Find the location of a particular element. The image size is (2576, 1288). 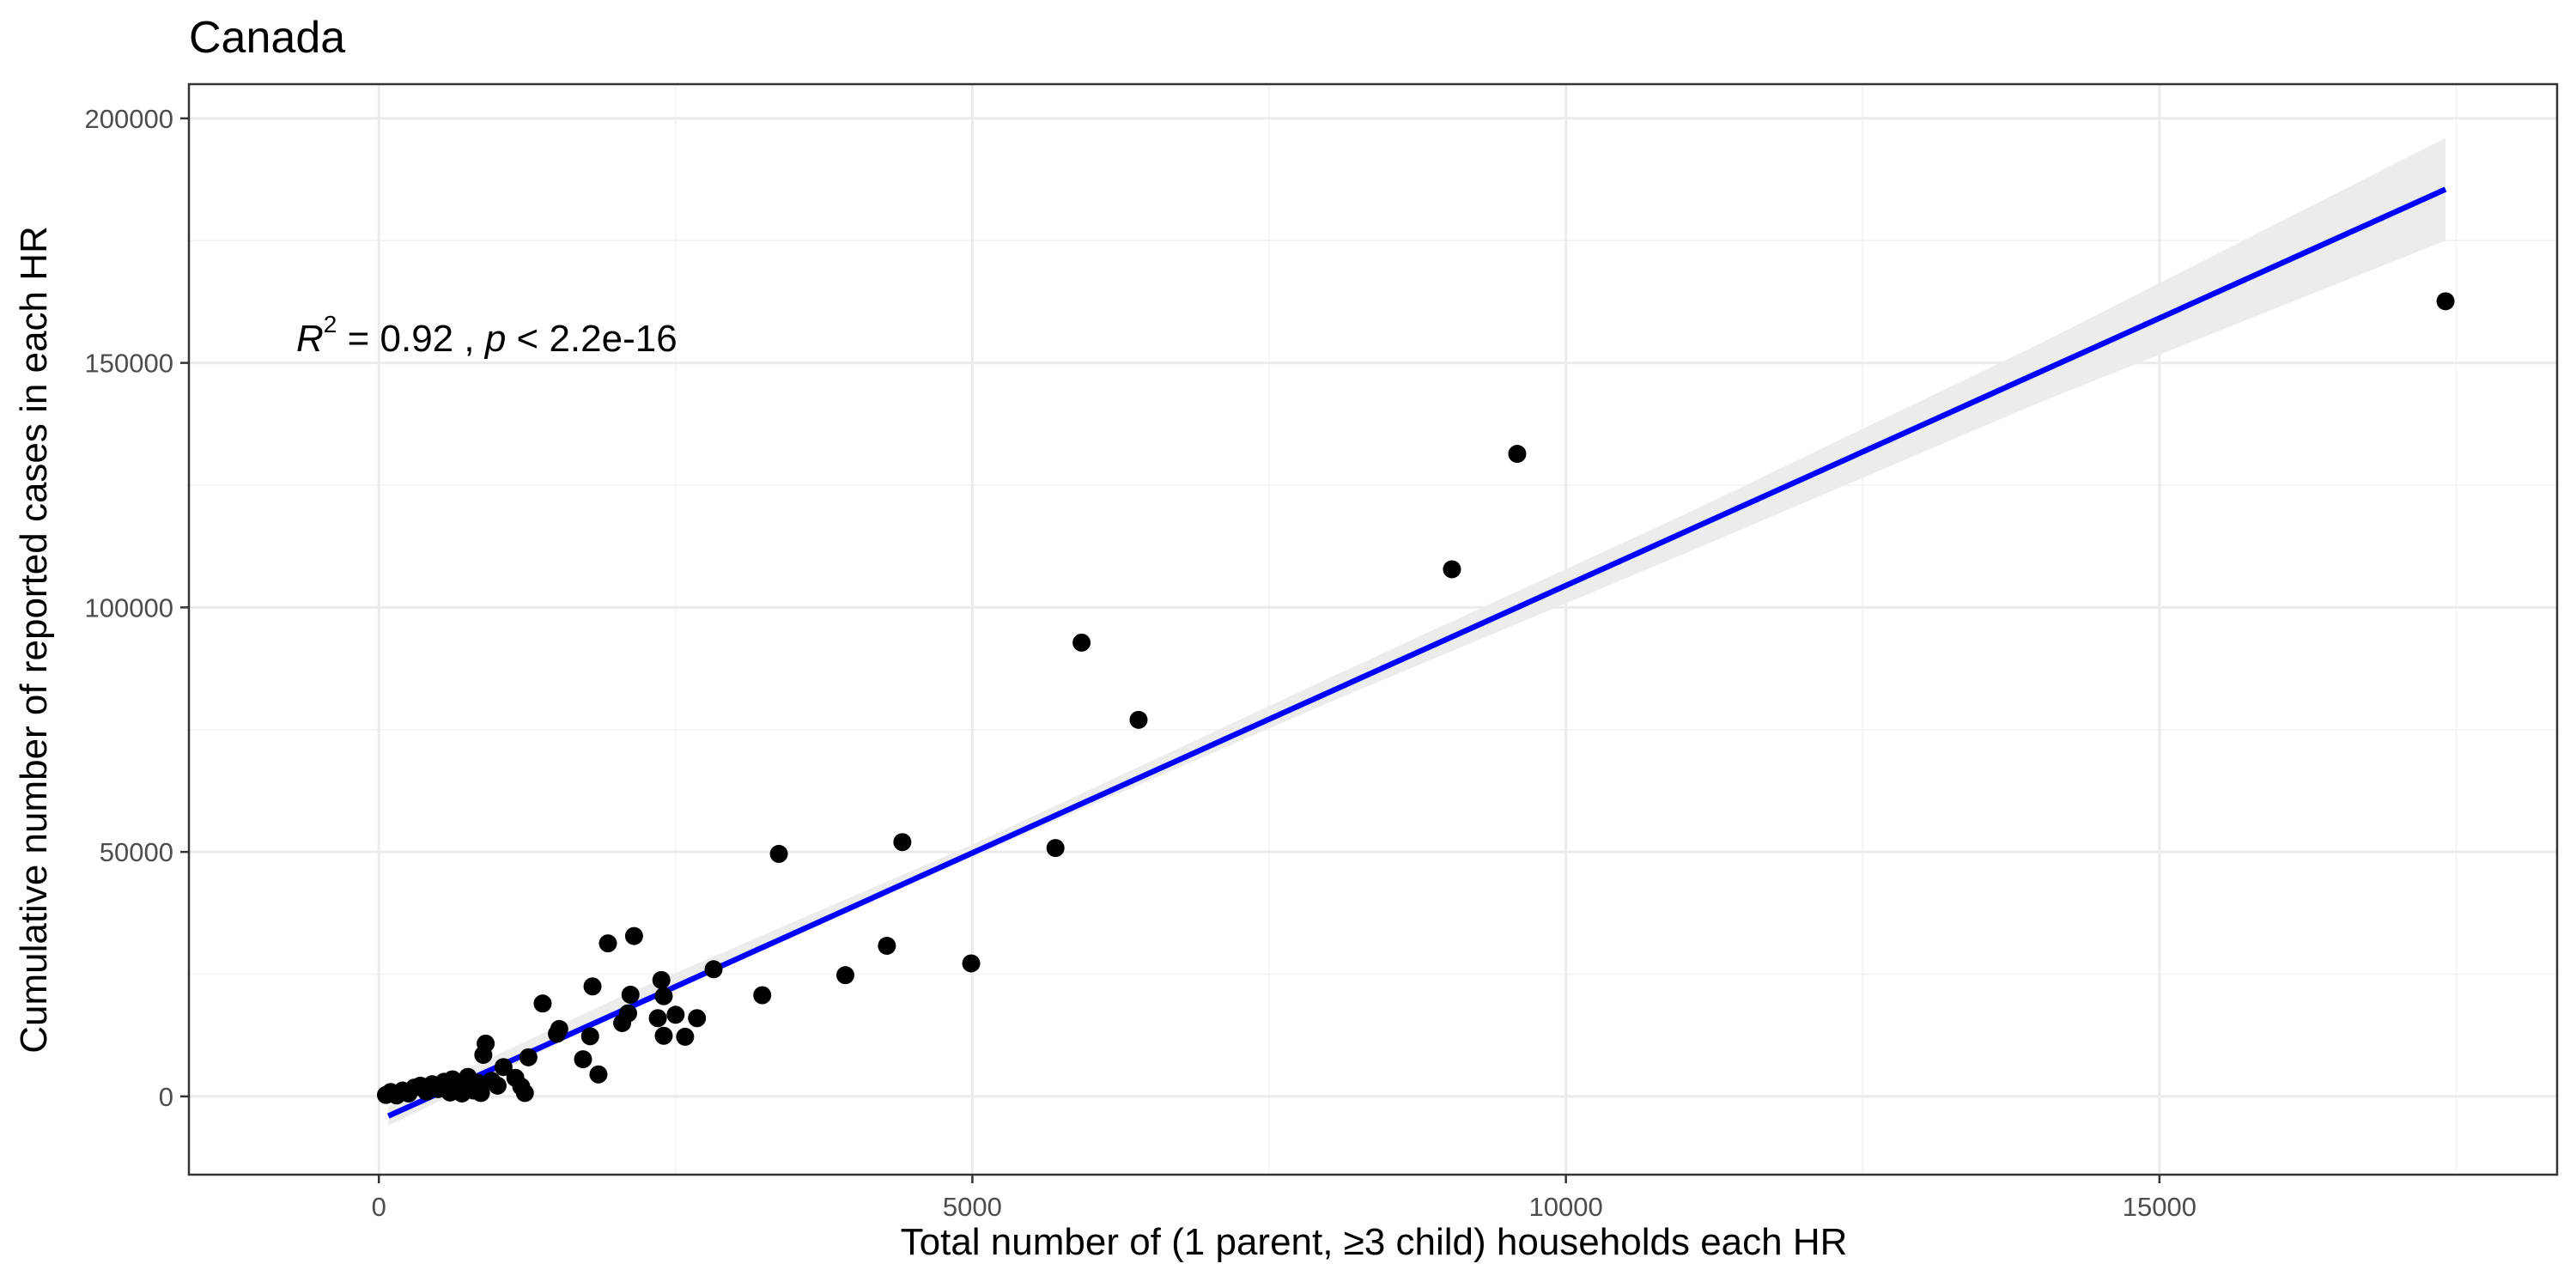

regression-annotation: R2 = 0.92 , p < 2.2e-16 is located at coordinates (486, 337).